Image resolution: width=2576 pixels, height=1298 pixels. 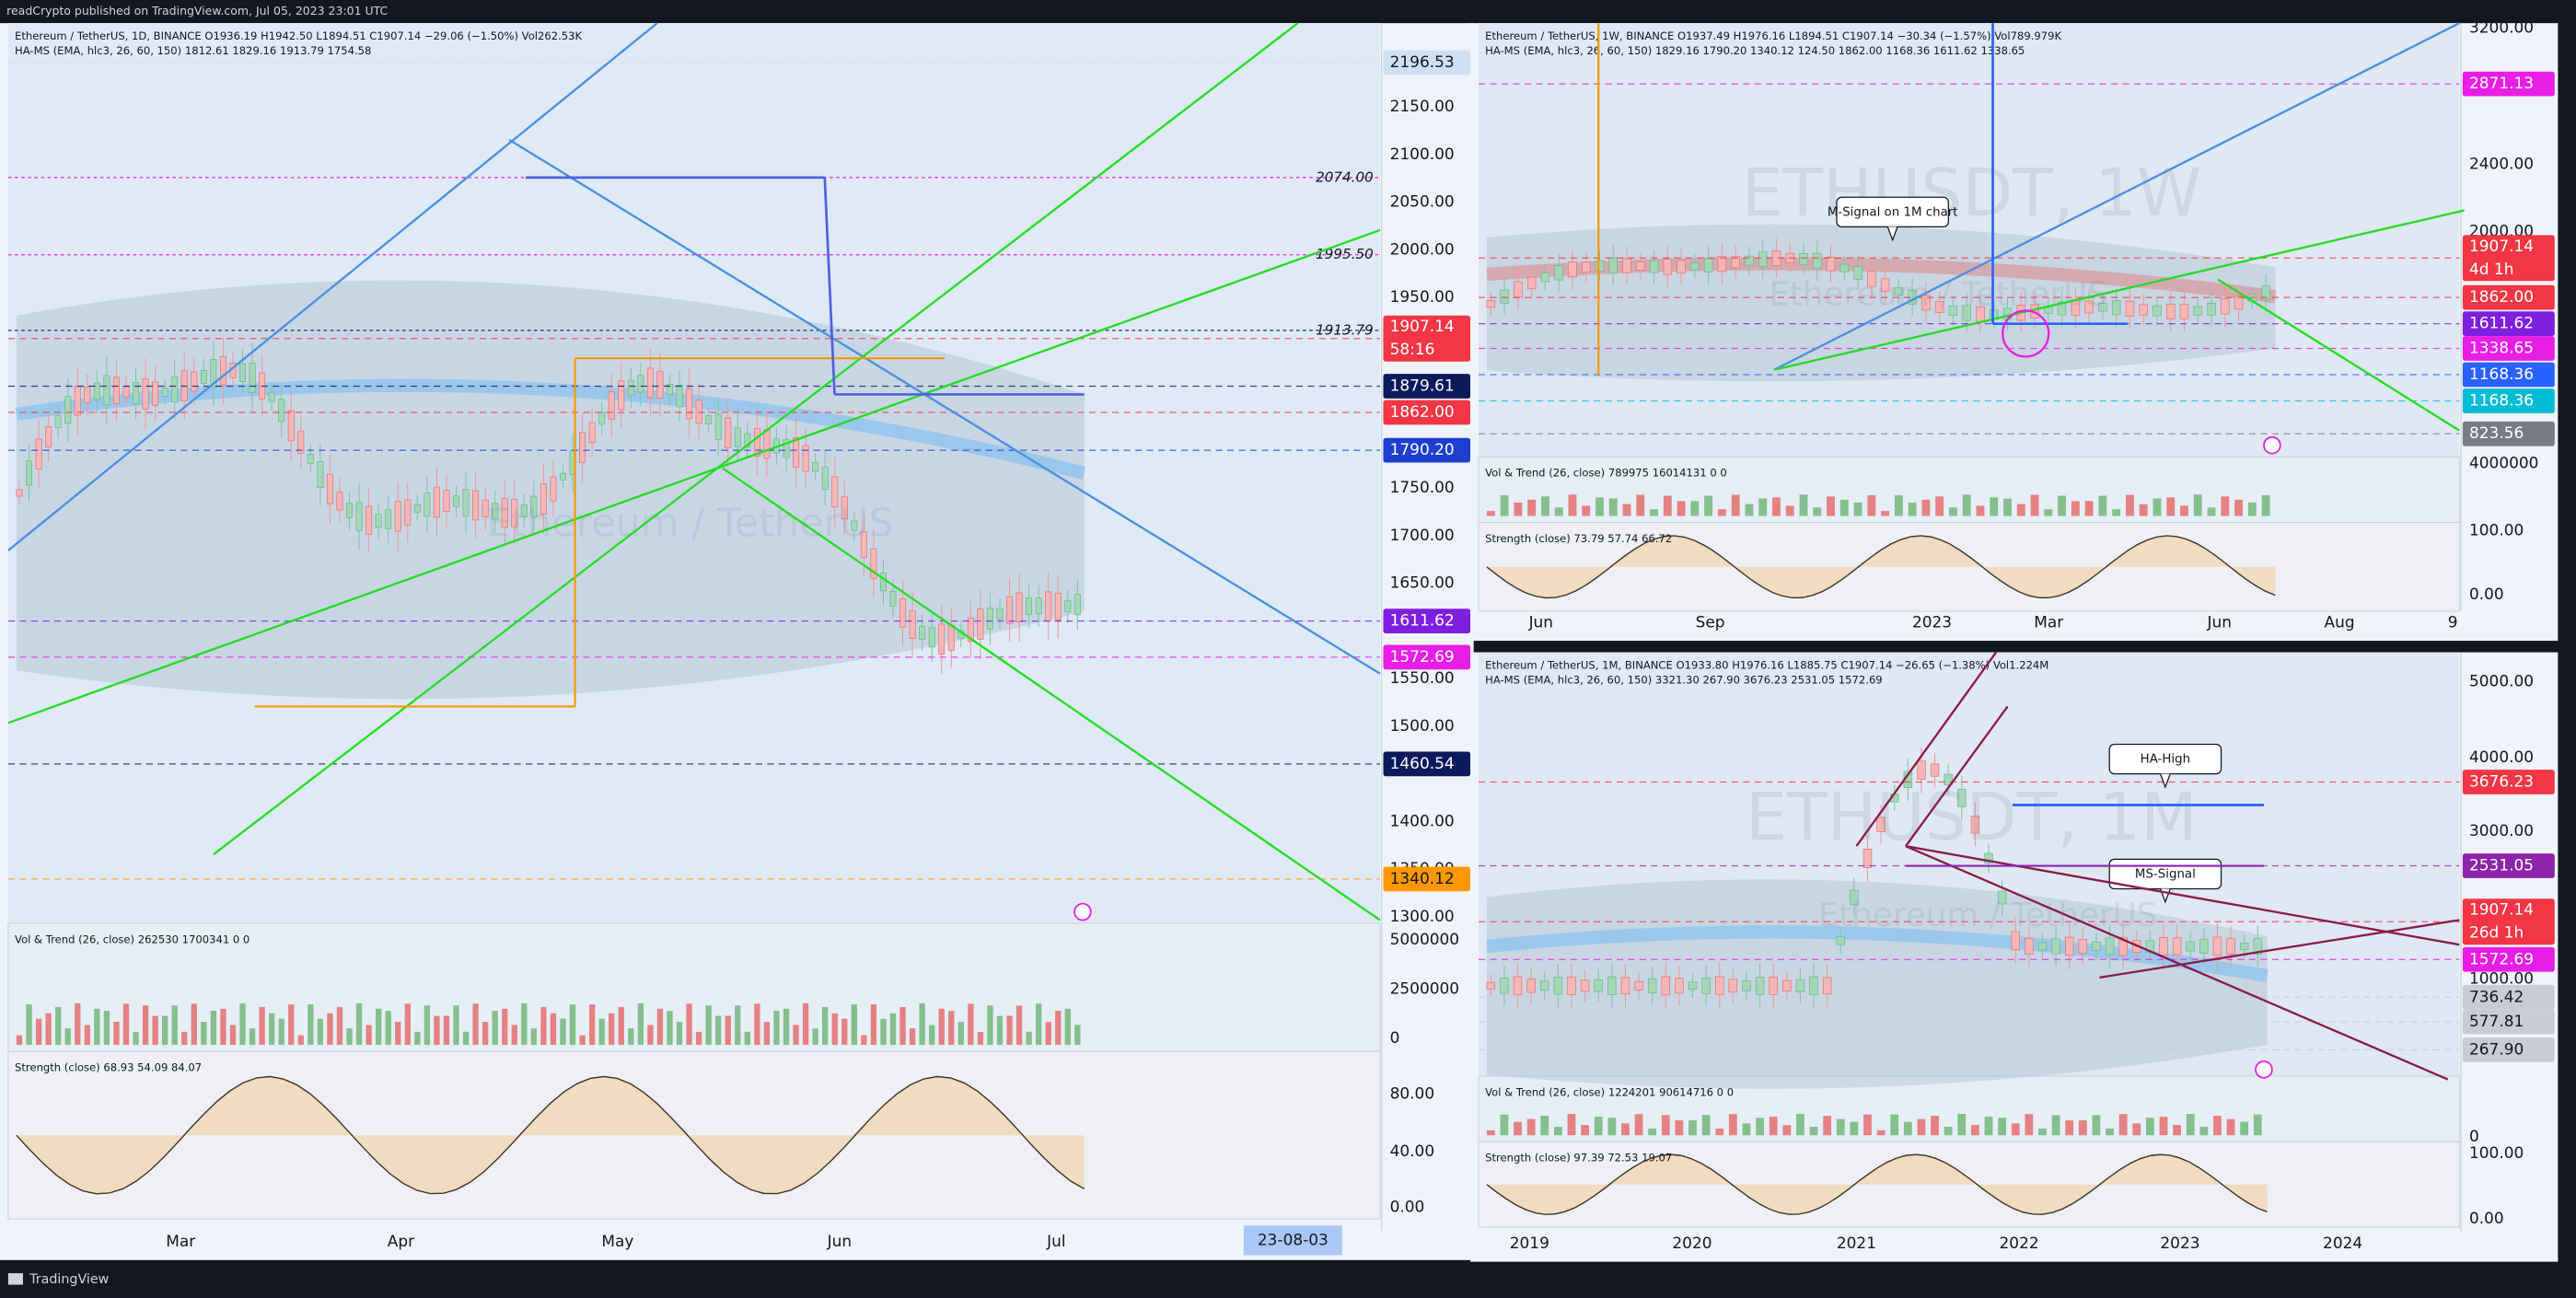 What do you see at coordinates (2503, 462) in the screenshot?
I see `price-axis-label: 4000000` at bounding box center [2503, 462].